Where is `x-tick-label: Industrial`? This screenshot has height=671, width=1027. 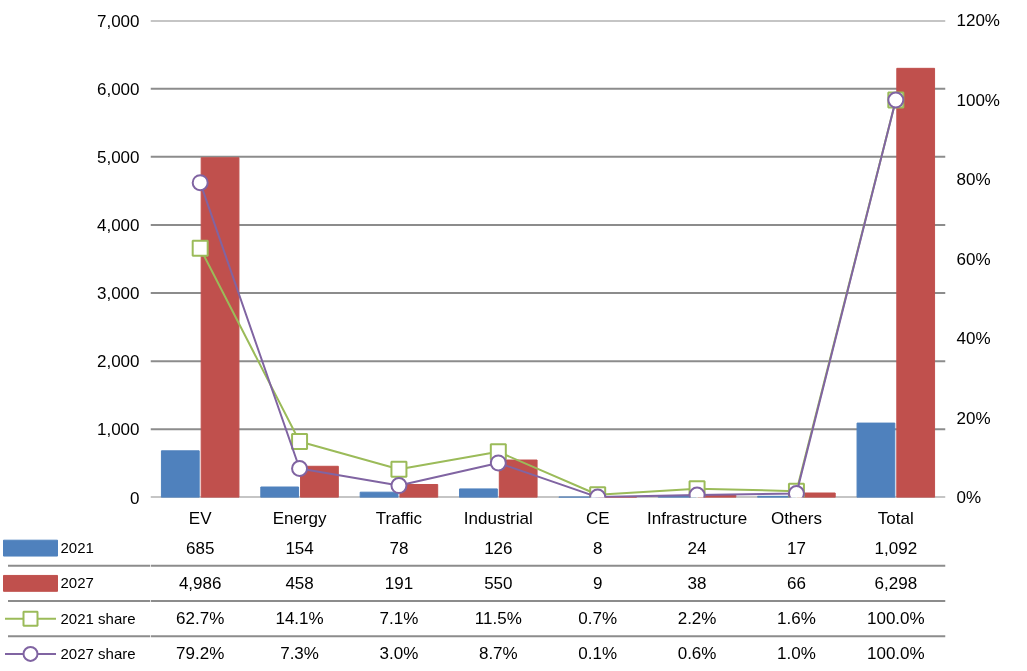
x-tick-label: Industrial is located at coordinates (498, 518).